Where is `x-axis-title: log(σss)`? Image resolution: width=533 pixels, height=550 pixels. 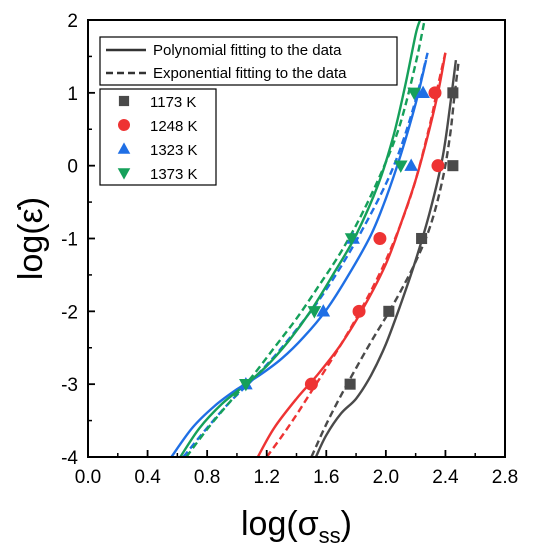
x-axis-title: log(σss) is located at coordinates (296, 526).